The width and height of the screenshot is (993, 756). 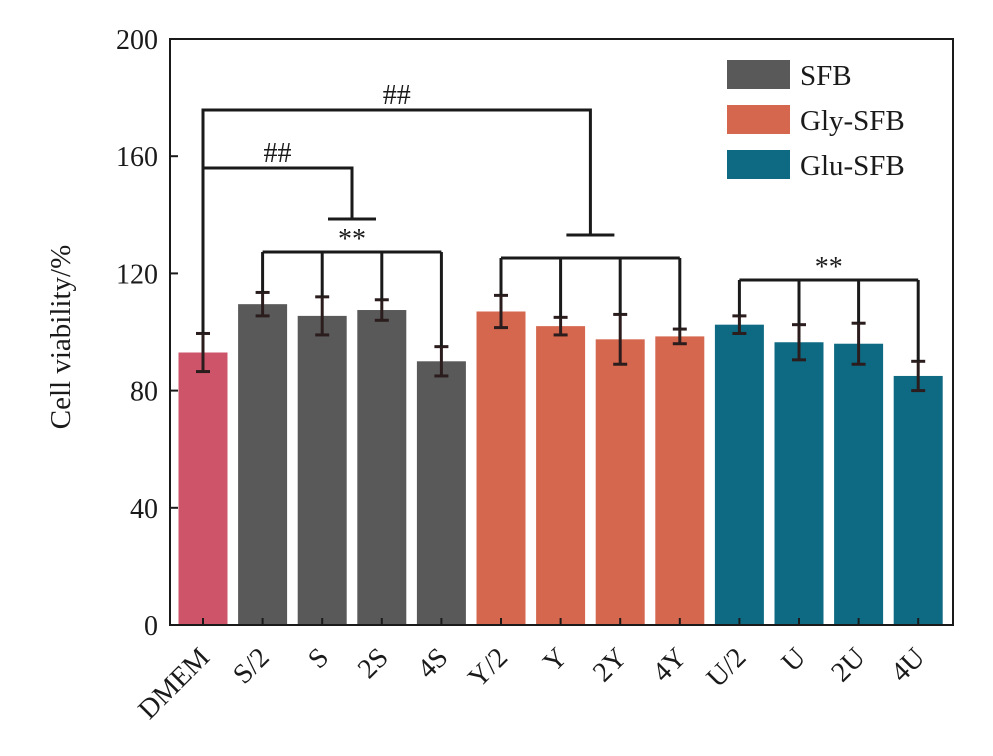 What do you see at coordinates (680, 480) in the screenshot?
I see `bar-4y` at bounding box center [680, 480].